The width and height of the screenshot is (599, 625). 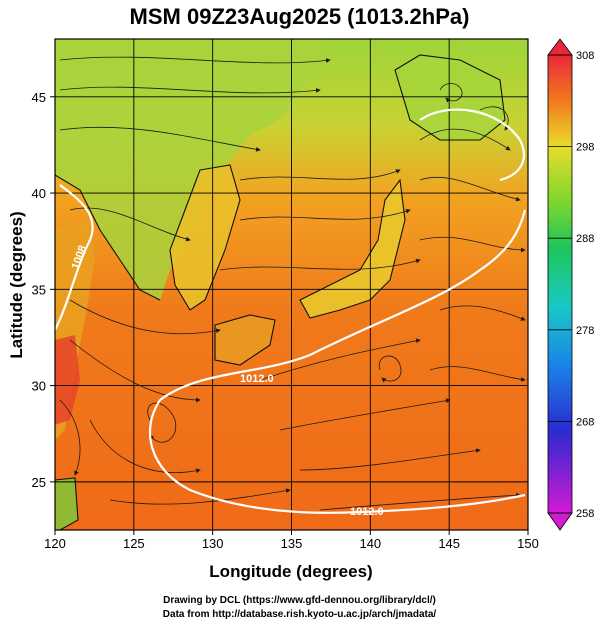 I want to click on x-tick-label: 145, so click(x=449, y=543).